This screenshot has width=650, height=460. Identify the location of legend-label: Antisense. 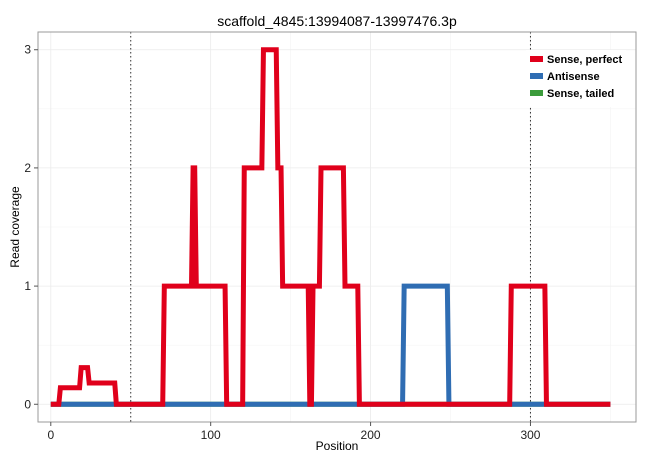
(573, 77).